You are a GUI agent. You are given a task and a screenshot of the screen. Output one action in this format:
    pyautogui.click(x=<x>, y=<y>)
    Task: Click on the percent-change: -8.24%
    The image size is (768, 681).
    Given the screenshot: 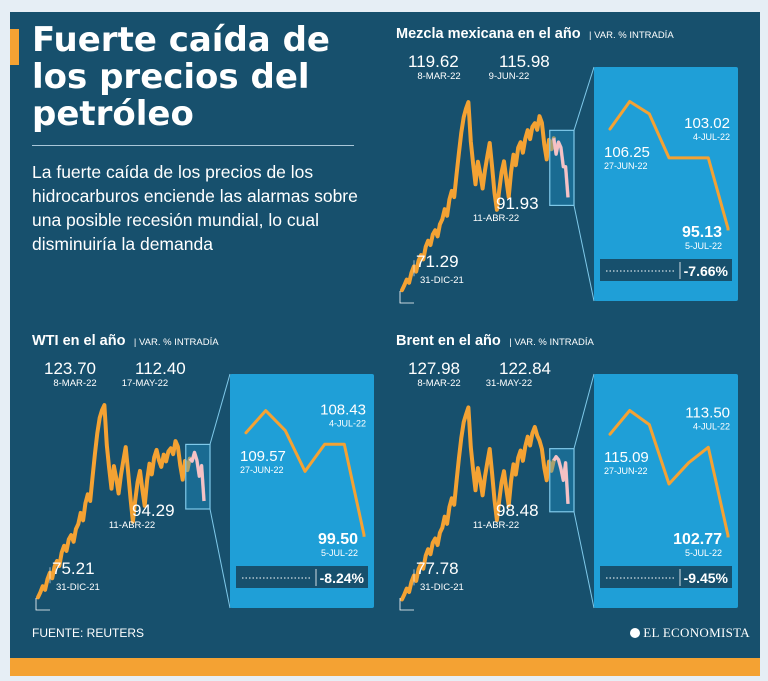 What is the action you would take?
    pyautogui.click(x=342, y=578)
    